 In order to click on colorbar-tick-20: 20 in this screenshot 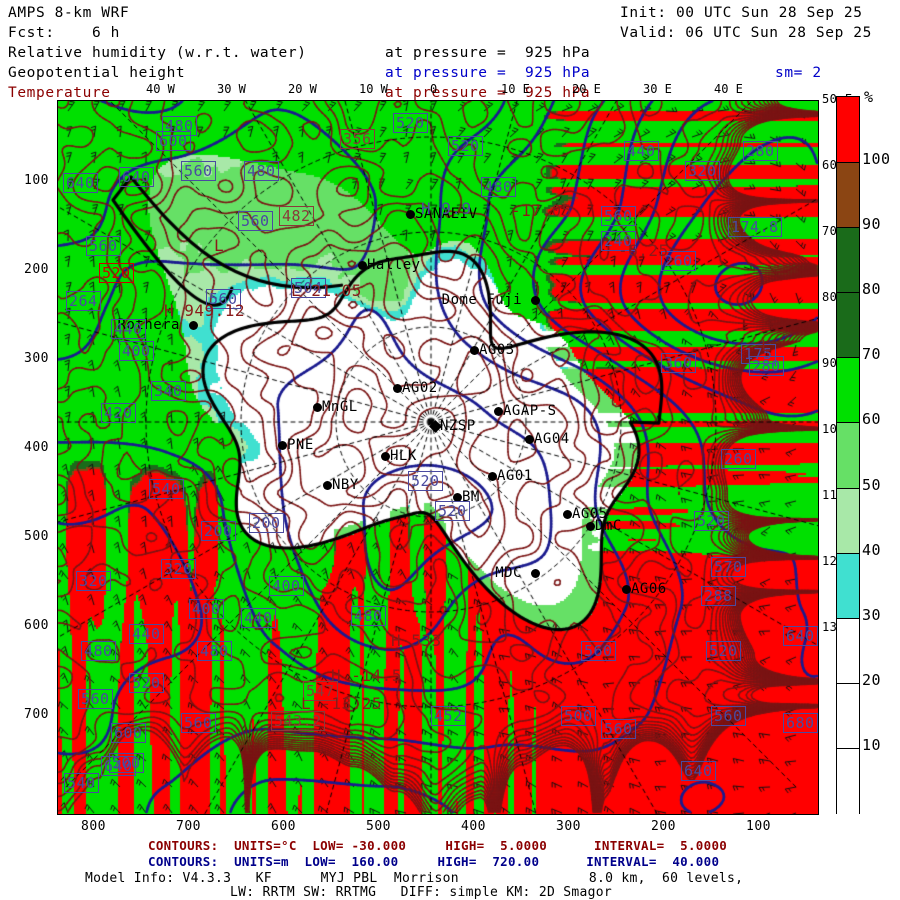, I will do `click(872, 679)`.